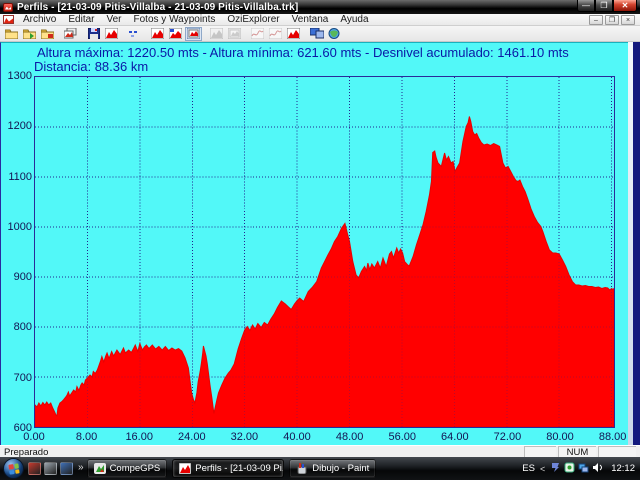 Image resolution: width=640 pixels, height=480 pixels. What do you see at coordinates (22, 277) in the screenshot?
I see `y-tick-900: 900` at bounding box center [22, 277].